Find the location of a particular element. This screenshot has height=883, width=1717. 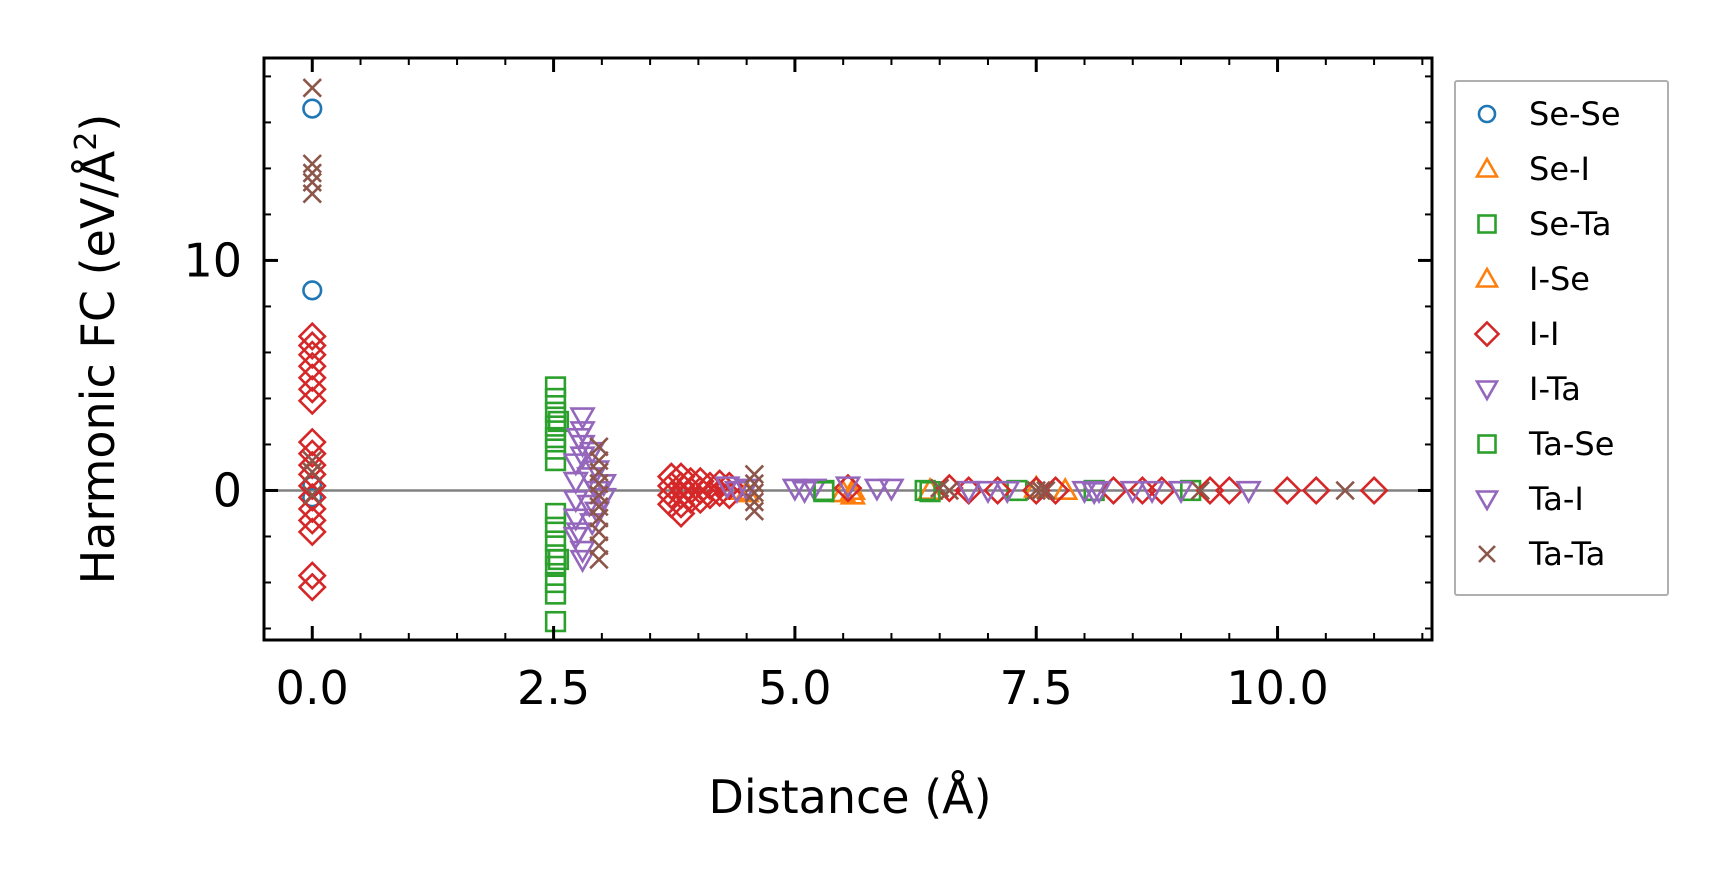

x-tick-label: 0.0 is located at coordinates (312, 688).